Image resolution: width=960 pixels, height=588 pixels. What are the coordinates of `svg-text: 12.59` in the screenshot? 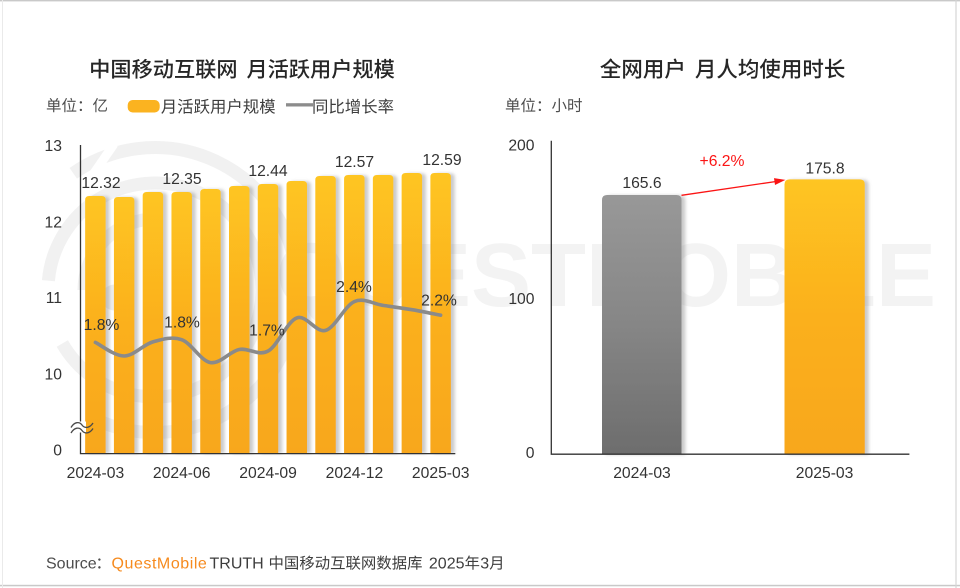 It's located at (441, 160).